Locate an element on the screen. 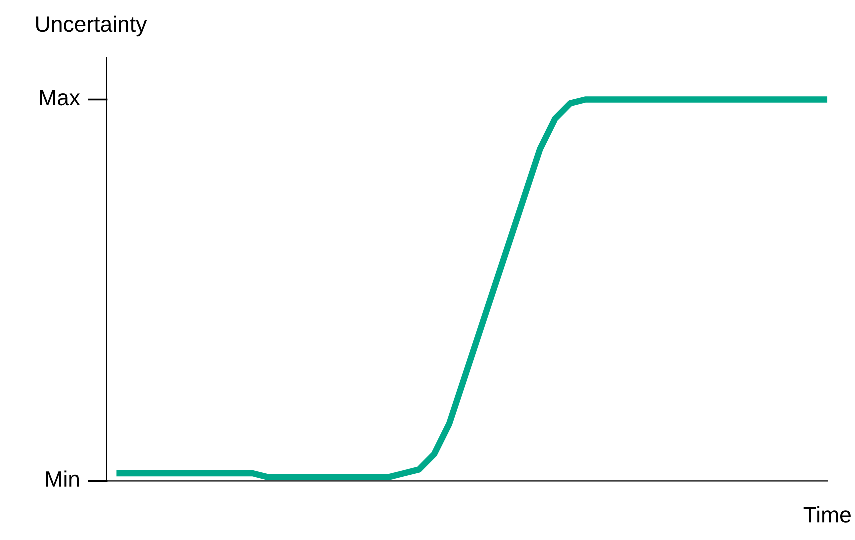  text: Min is located at coordinates (63, 478).